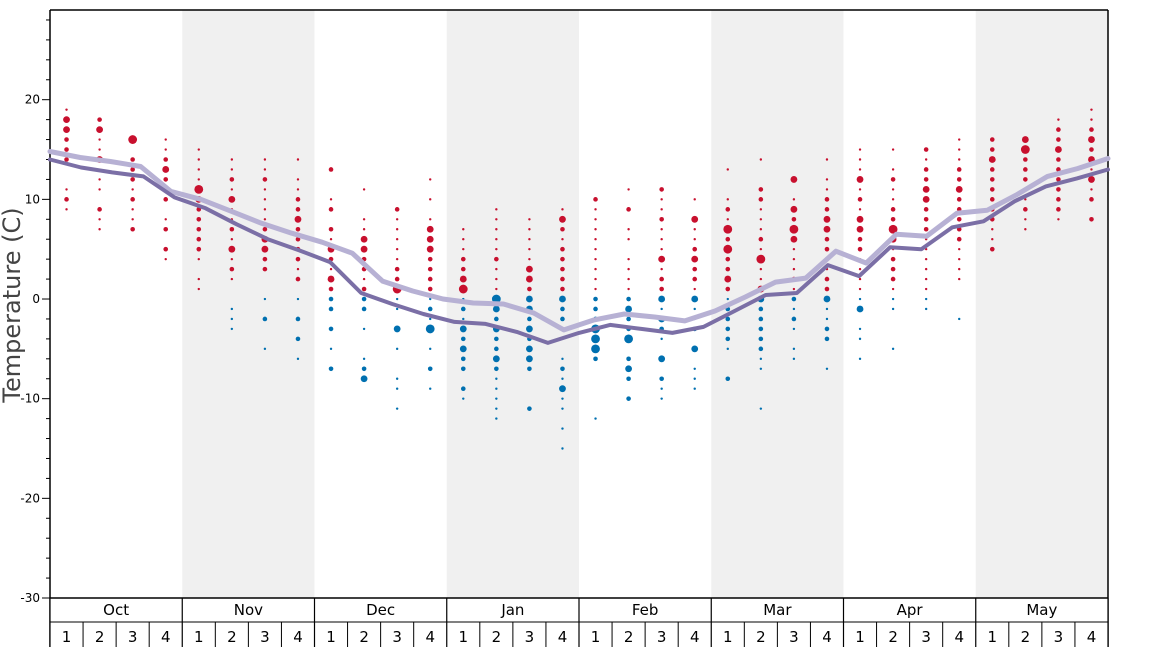 This screenshot has height=648, width=1168. Describe the element at coordinates (133, 637) in the screenshot. I see `week-label: 3` at that location.